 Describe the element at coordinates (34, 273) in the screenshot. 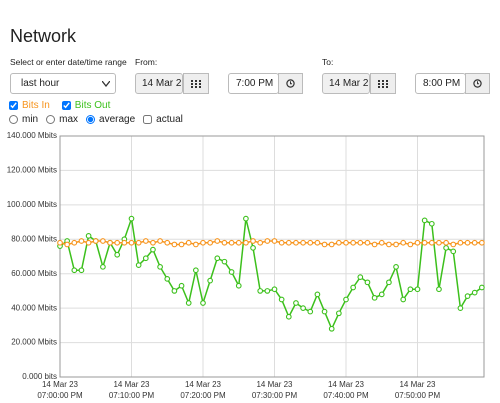

I see `y-tick-label: 60.000 Mbits` at that location.